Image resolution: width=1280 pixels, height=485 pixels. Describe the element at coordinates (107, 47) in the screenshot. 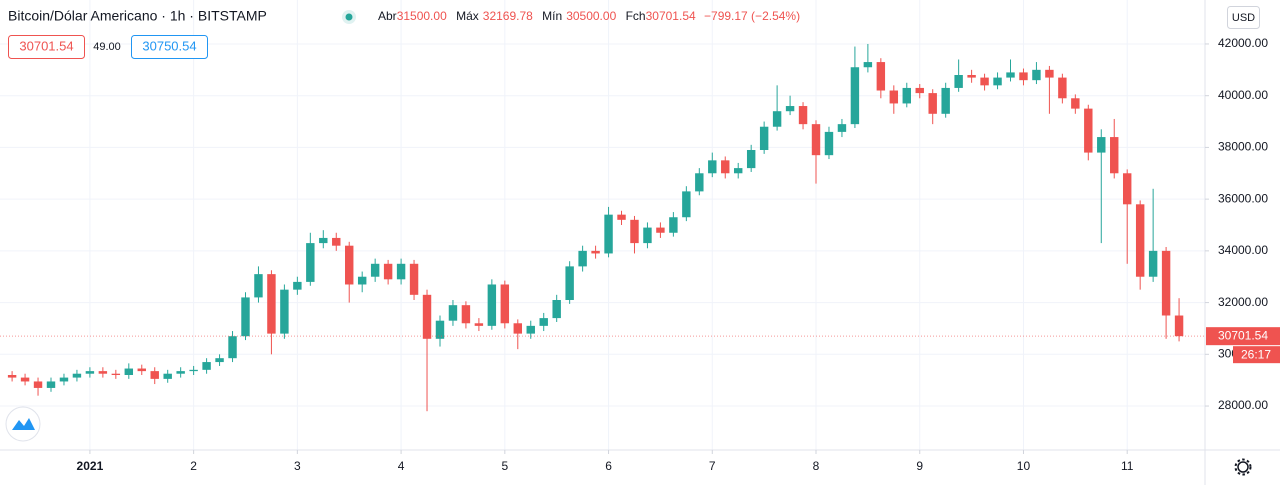

I see `spread: 49.00` at that location.